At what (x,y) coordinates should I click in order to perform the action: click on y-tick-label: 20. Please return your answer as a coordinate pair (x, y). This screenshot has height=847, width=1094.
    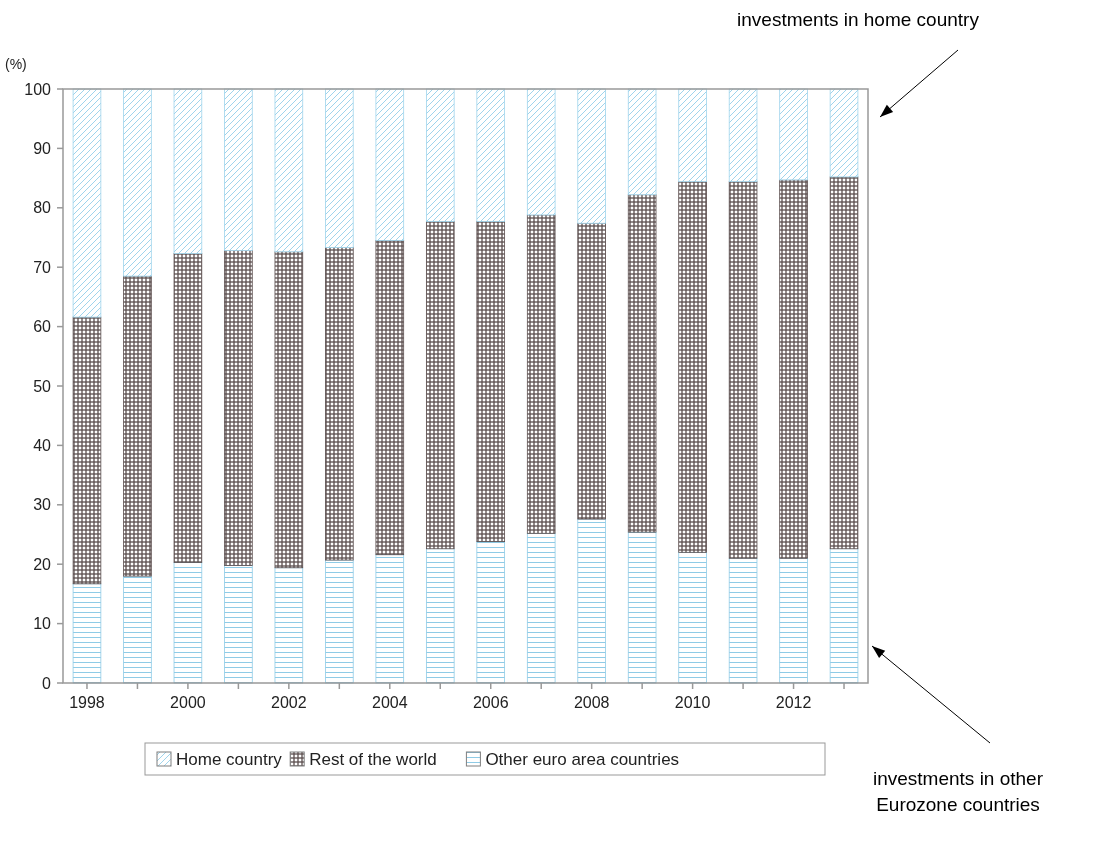
    Looking at the image, I should click on (42, 564).